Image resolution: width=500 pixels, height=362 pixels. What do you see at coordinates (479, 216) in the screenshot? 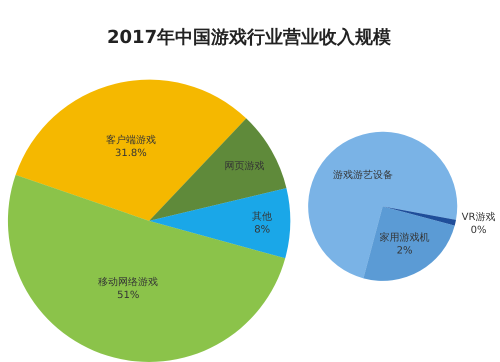
I see `slice-label: VR游戏` at bounding box center [479, 216].